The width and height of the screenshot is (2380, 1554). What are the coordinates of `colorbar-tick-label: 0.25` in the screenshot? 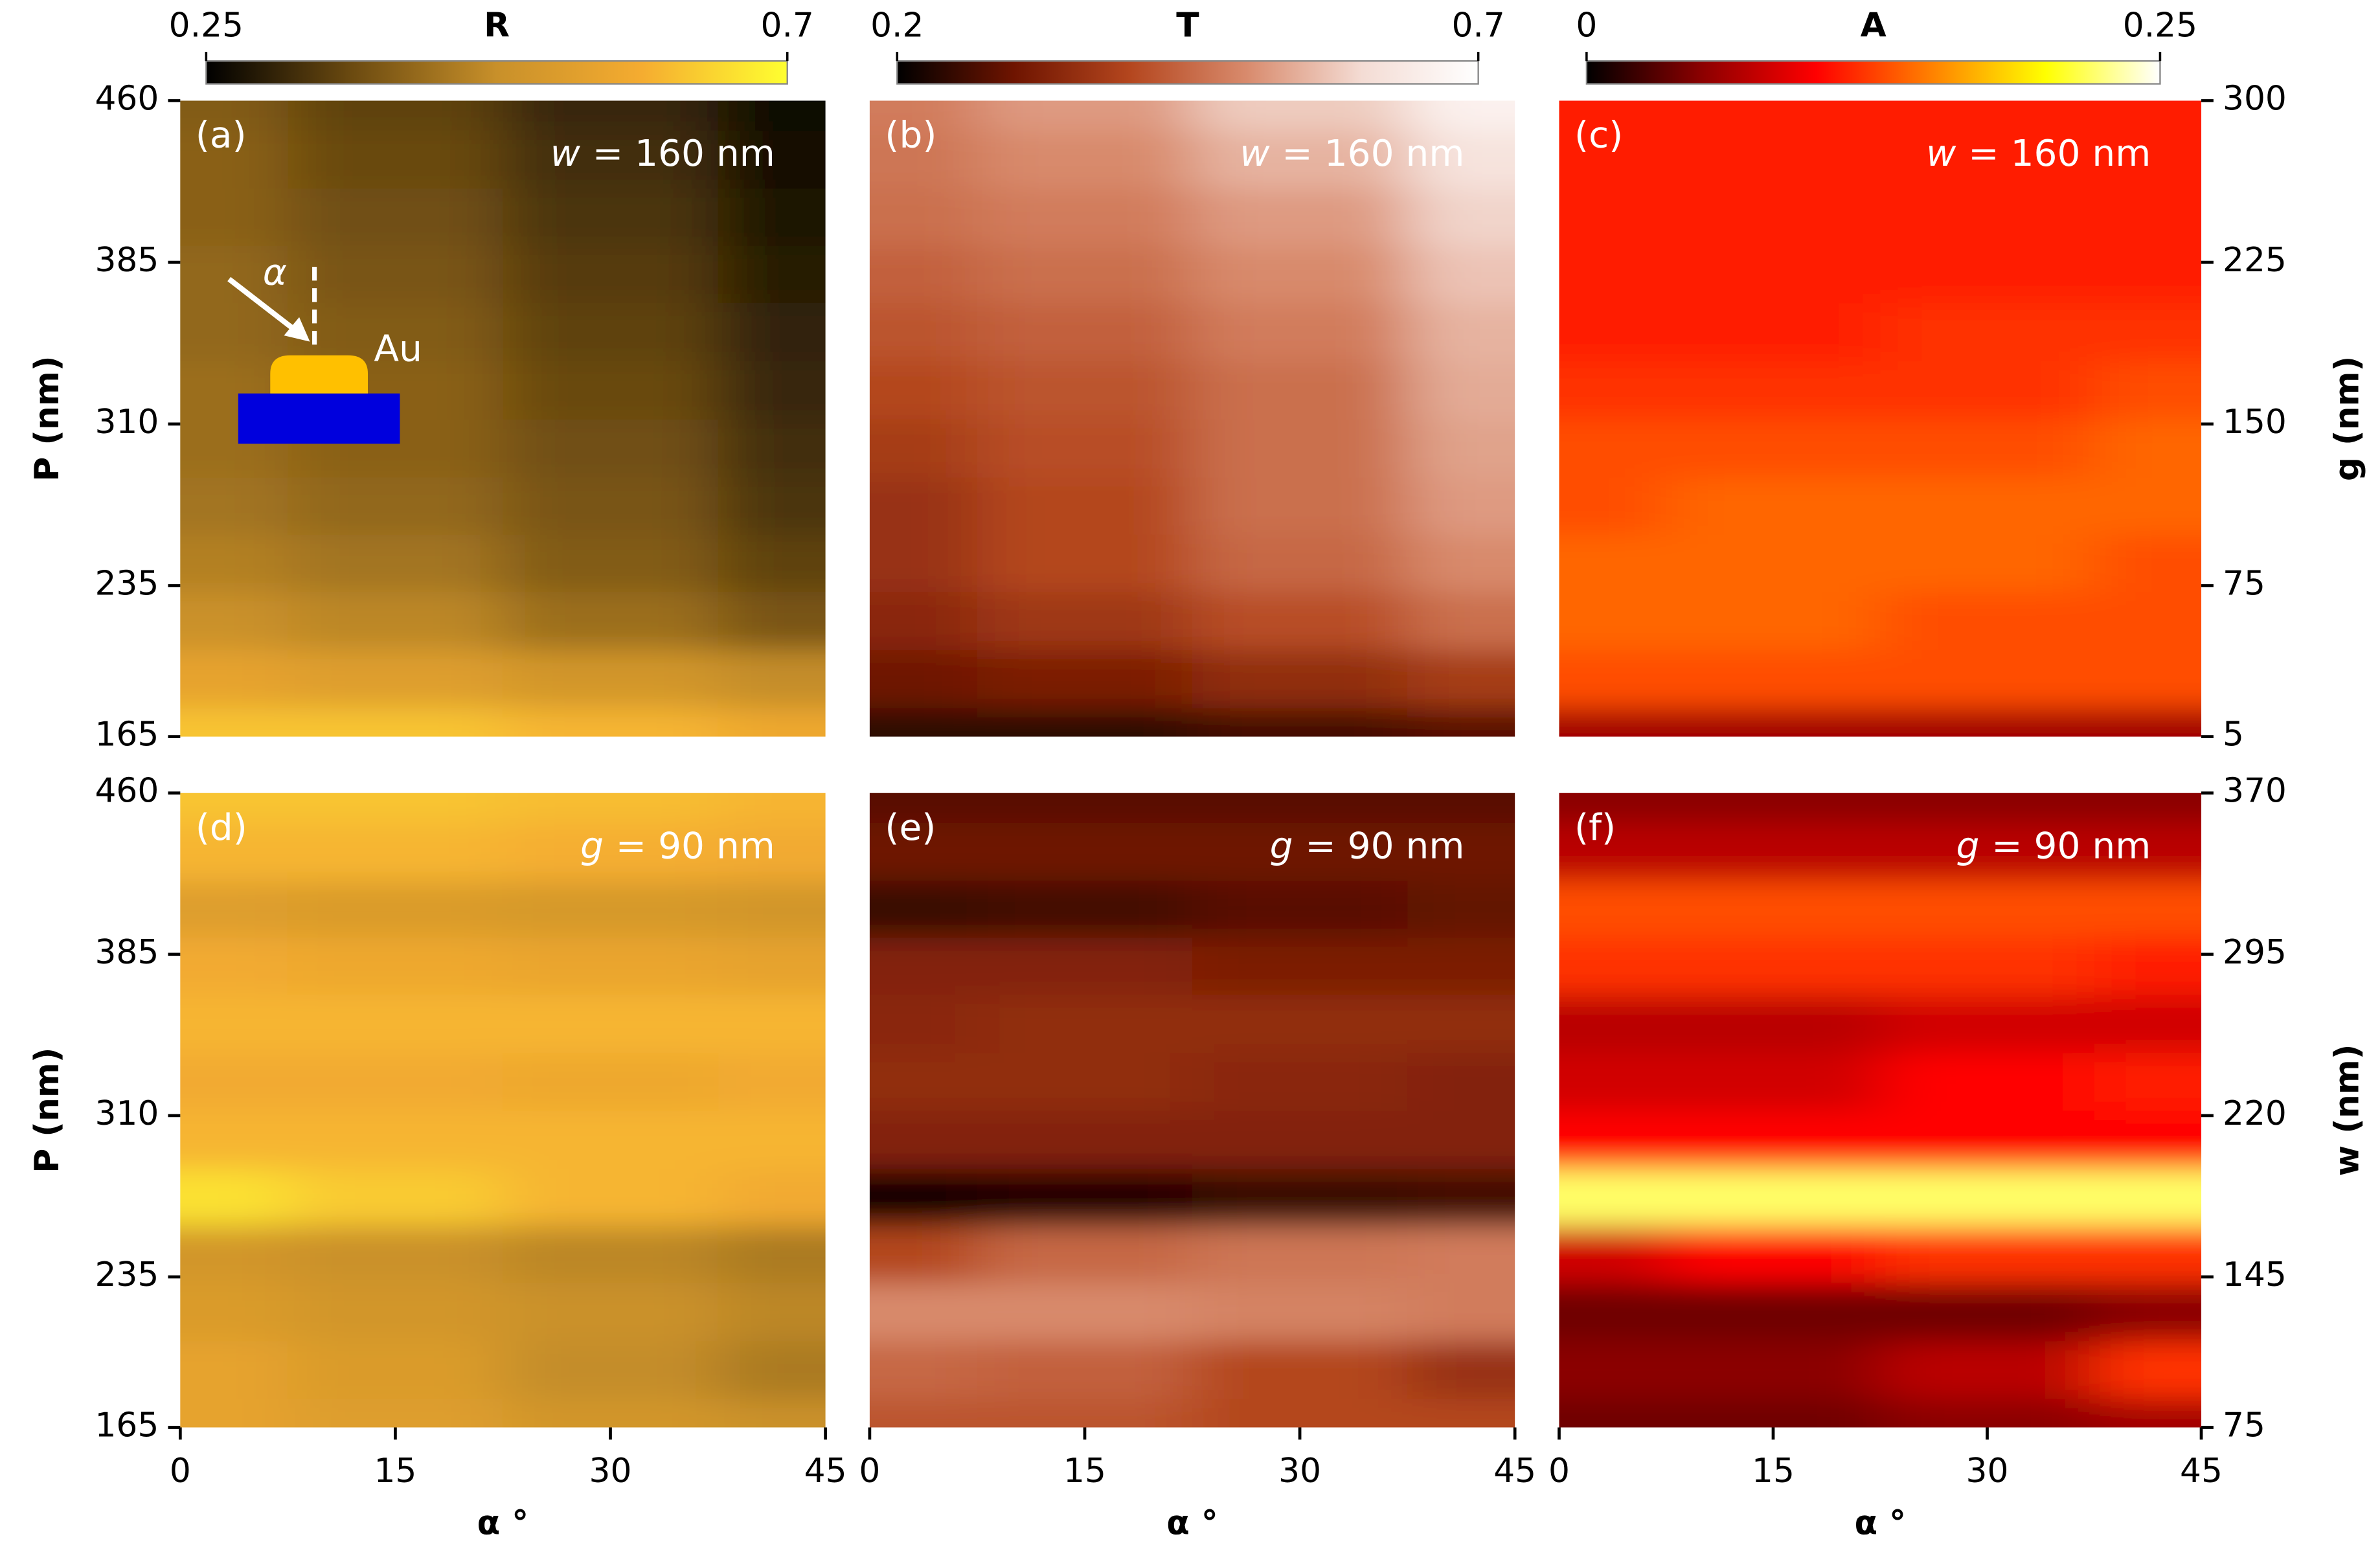 It's located at (2160, 25).